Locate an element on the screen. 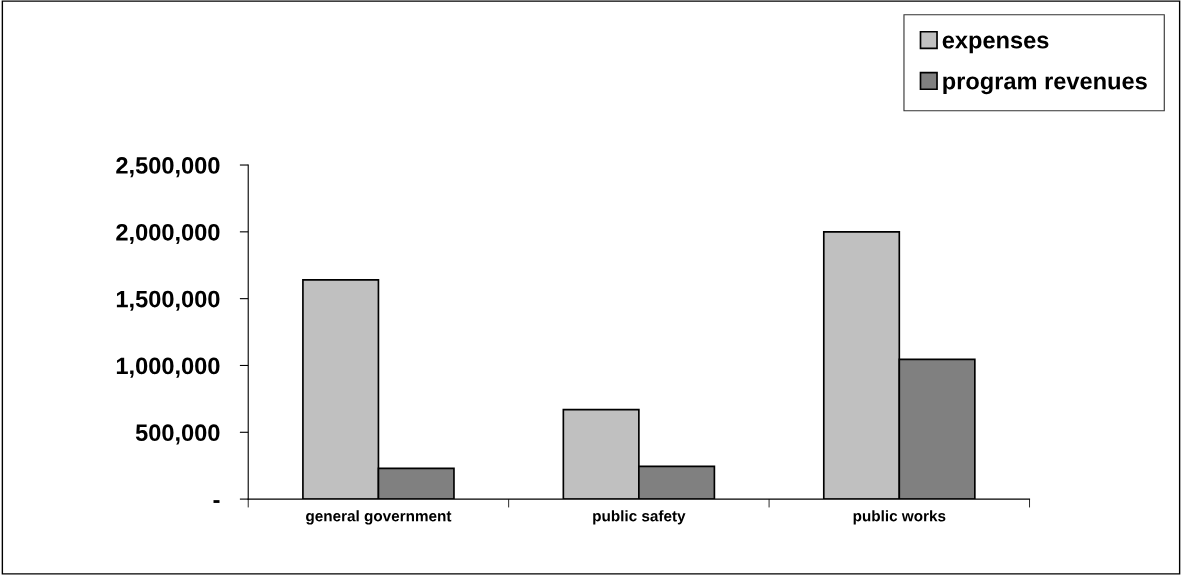 The image size is (1182, 575). legend-label: program revenues is located at coordinates (1045, 85).